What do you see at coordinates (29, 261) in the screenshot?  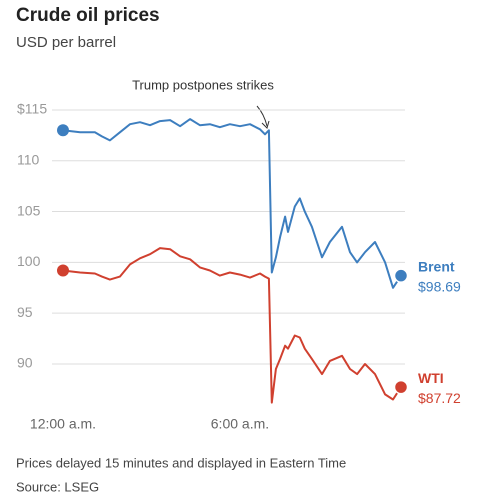 I see `y-tick-label: 100` at bounding box center [29, 261].